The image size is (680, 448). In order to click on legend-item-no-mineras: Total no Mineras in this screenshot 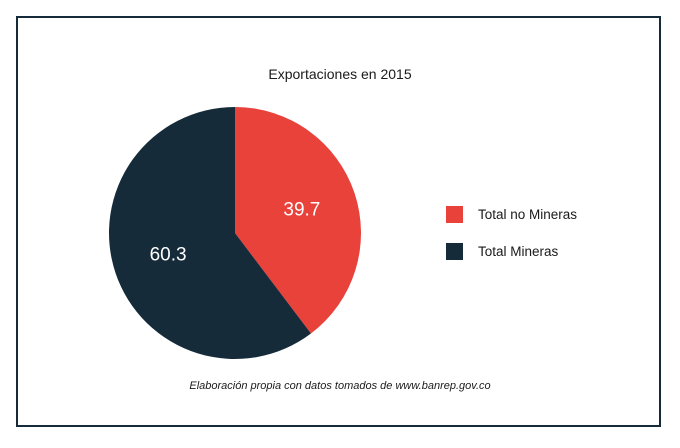, I will do `click(511, 214)`.